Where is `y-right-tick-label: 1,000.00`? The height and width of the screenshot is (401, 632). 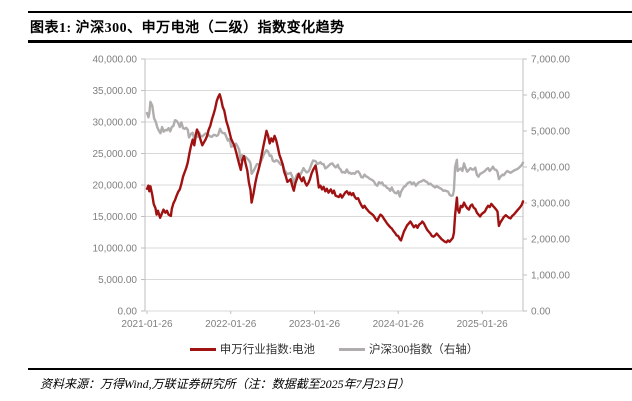 y-right-tick-label: 1,000.00 is located at coordinates (550, 276).